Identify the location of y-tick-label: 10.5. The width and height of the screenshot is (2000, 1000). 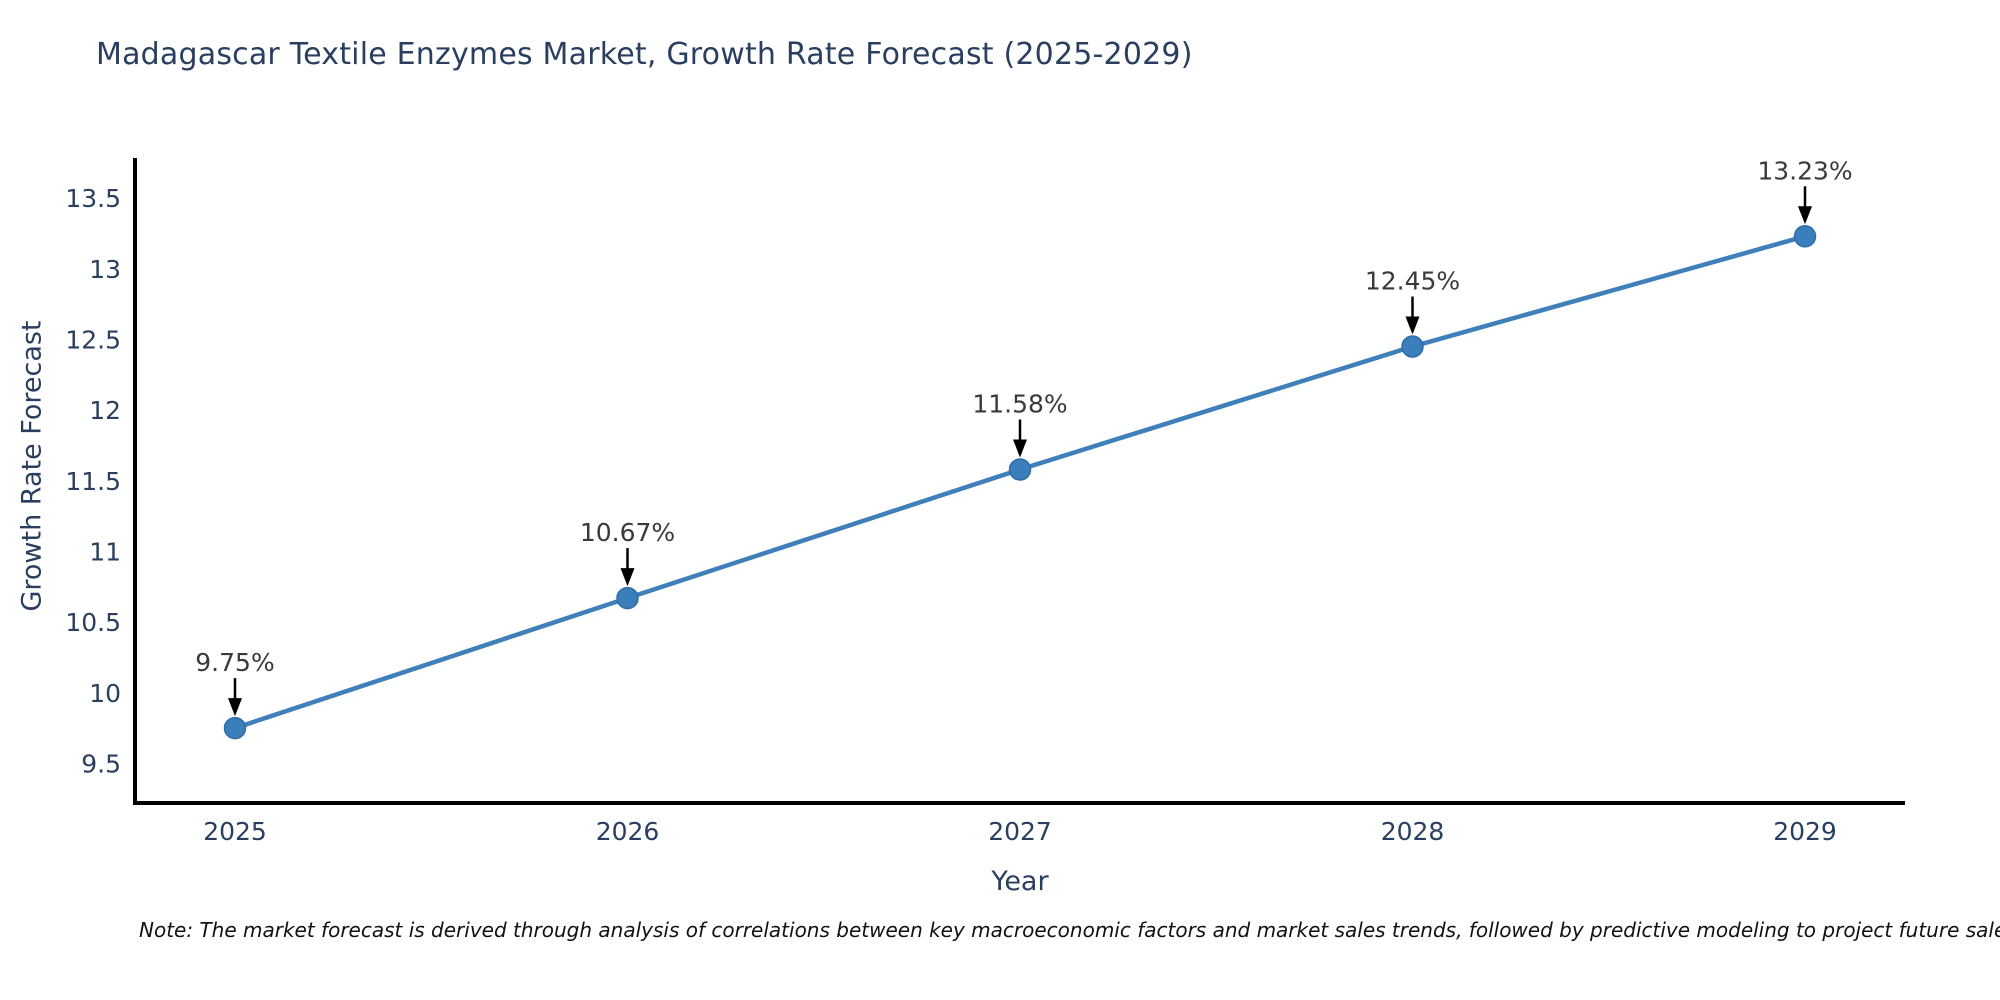
(93, 622).